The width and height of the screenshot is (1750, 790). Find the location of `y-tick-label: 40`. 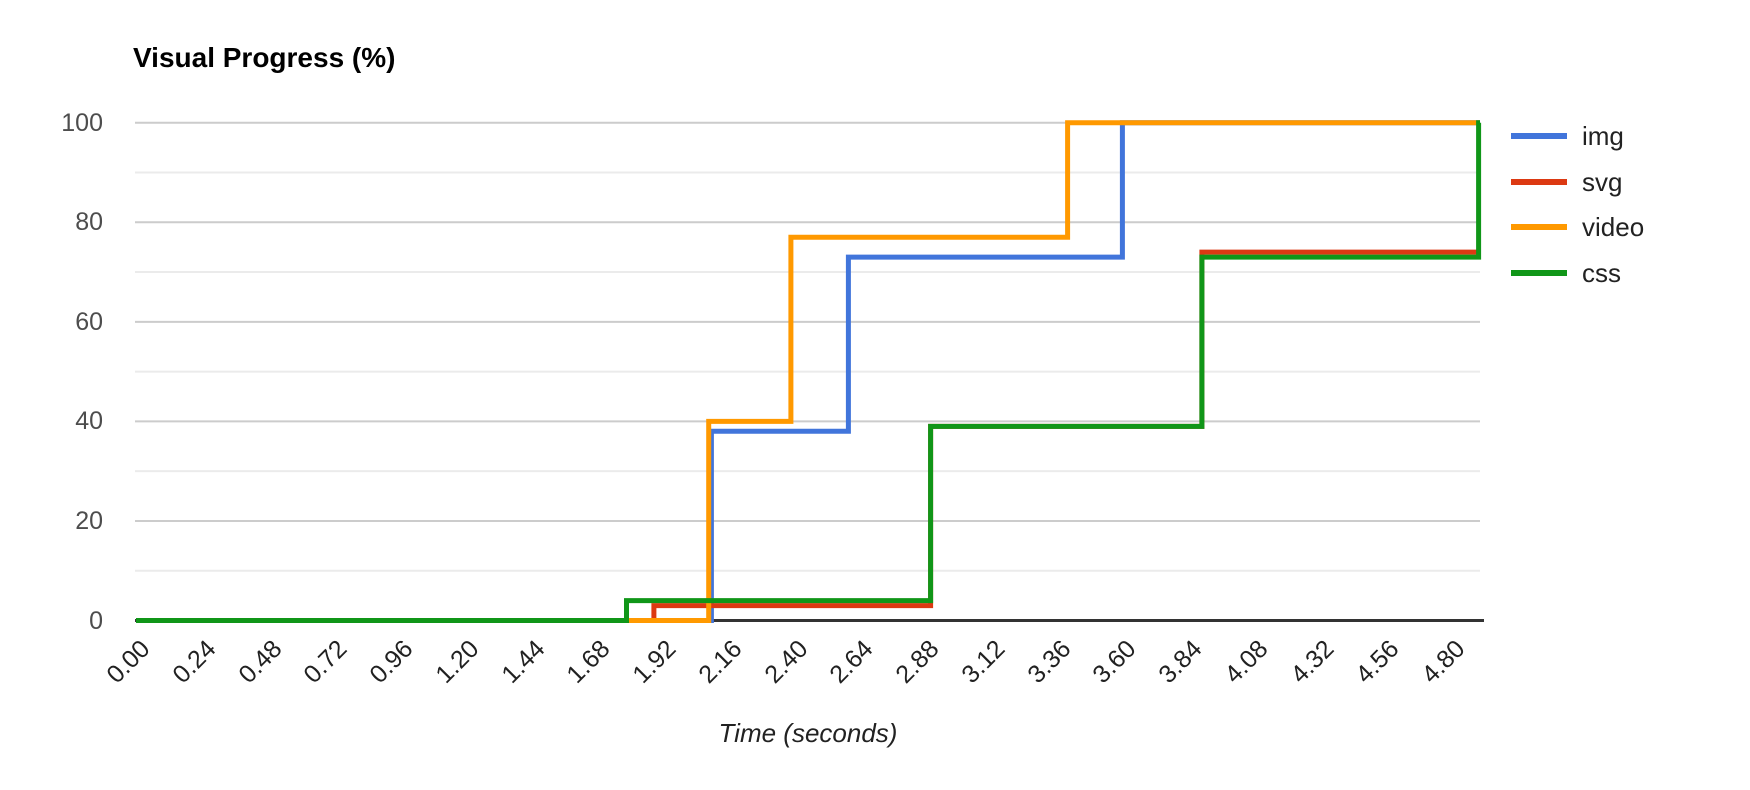

y-tick-label: 40 is located at coordinates (89, 421).